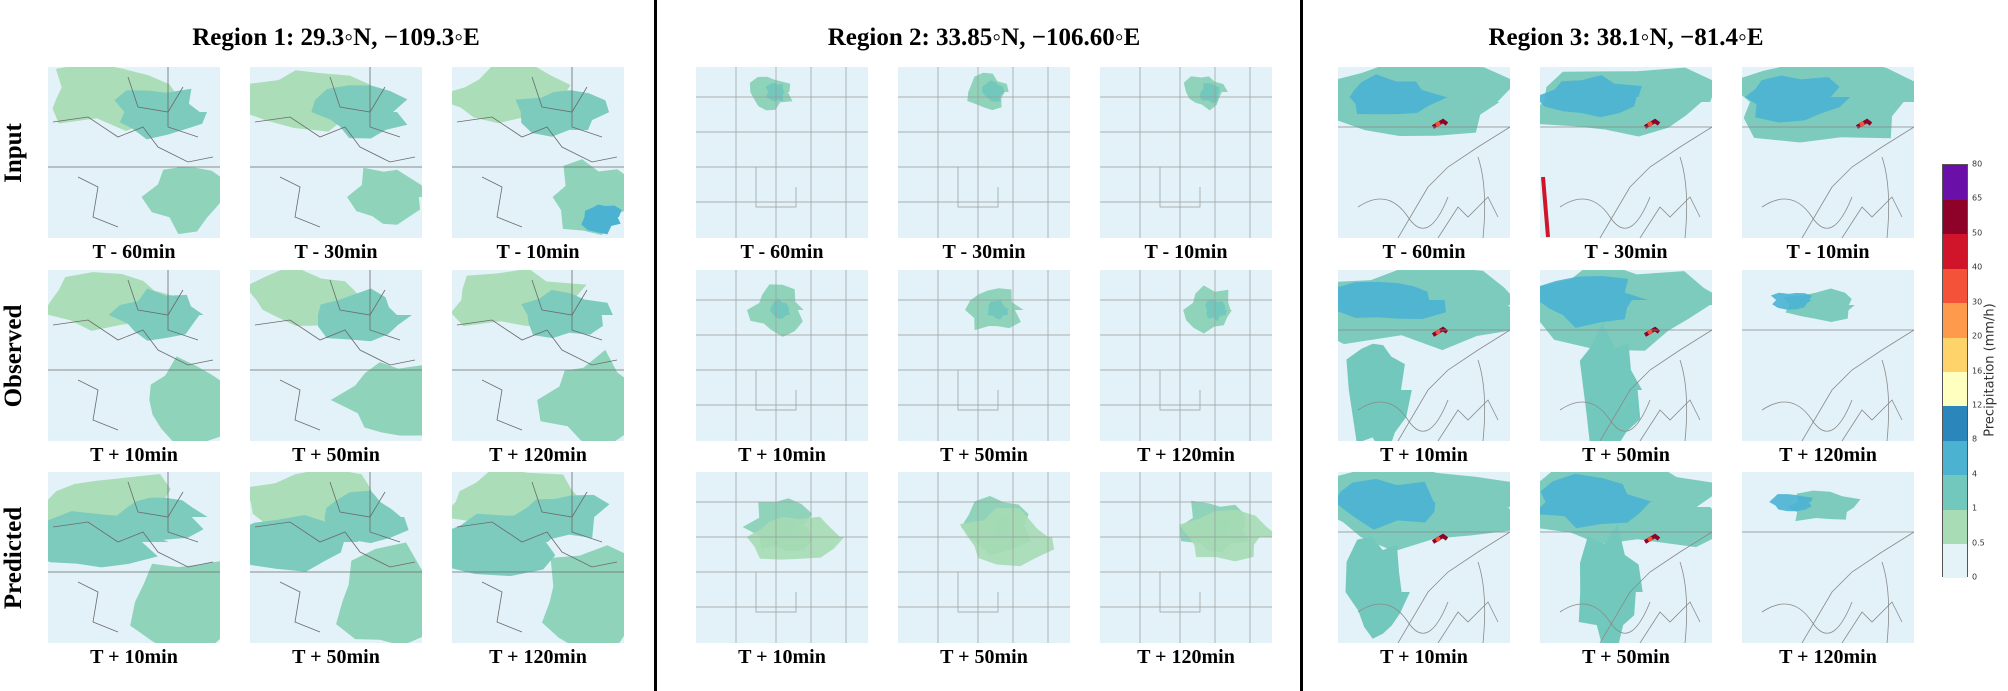 Image resolution: width=2008 pixels, height=691 pixels. I want to click on colorbar-tick-label: 4, so click(1975, 474).